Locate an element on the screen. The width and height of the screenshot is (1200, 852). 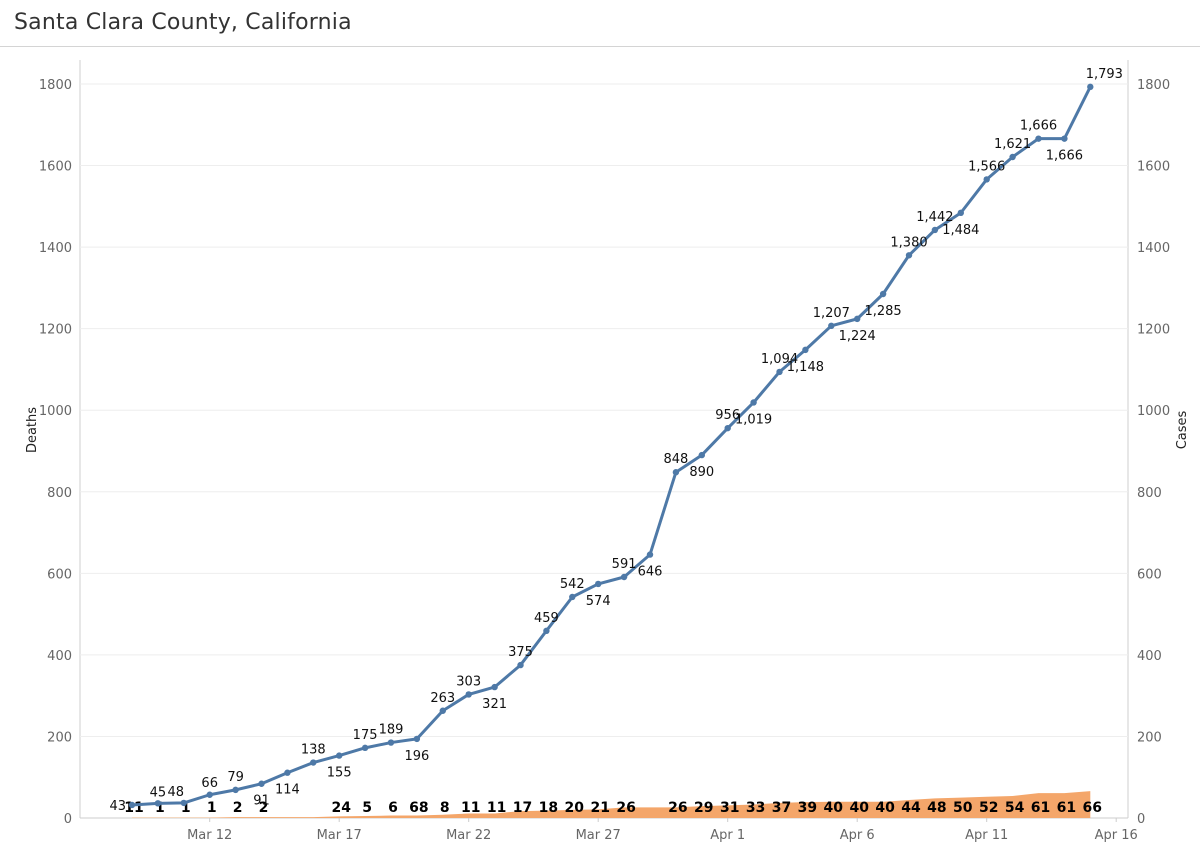
deaths-data-label: 6 is located at coordinates (393, 808).